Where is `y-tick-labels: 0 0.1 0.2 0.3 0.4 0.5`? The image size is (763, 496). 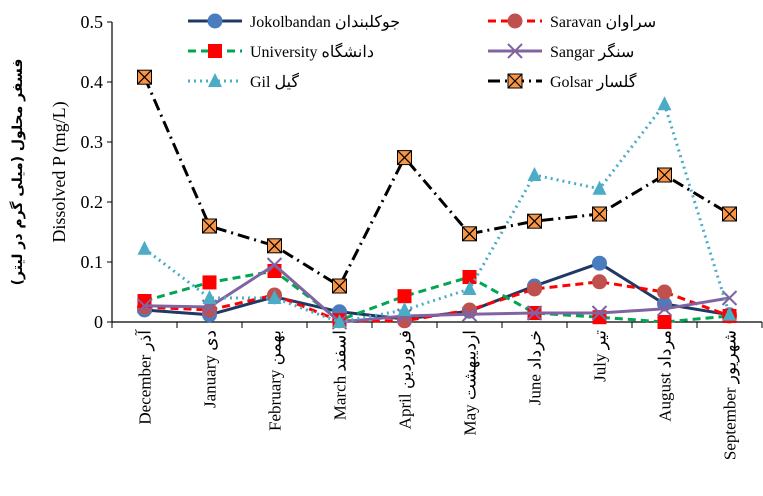
y-tick-labels: 0 0.1 0.2 0.3 0.4 0.5 is located at coordinates (92, 172).